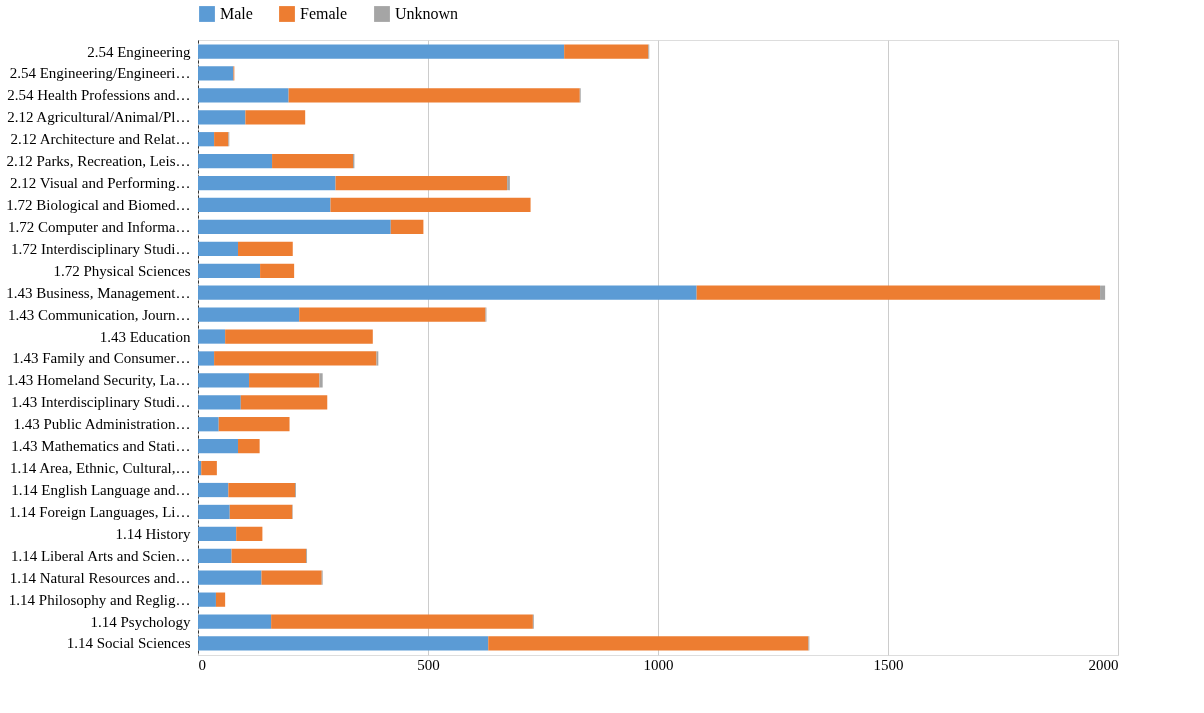  Describe the element at coordinates (428, 664) in the screenshot. I see `x-tick-label: 500` at that location.